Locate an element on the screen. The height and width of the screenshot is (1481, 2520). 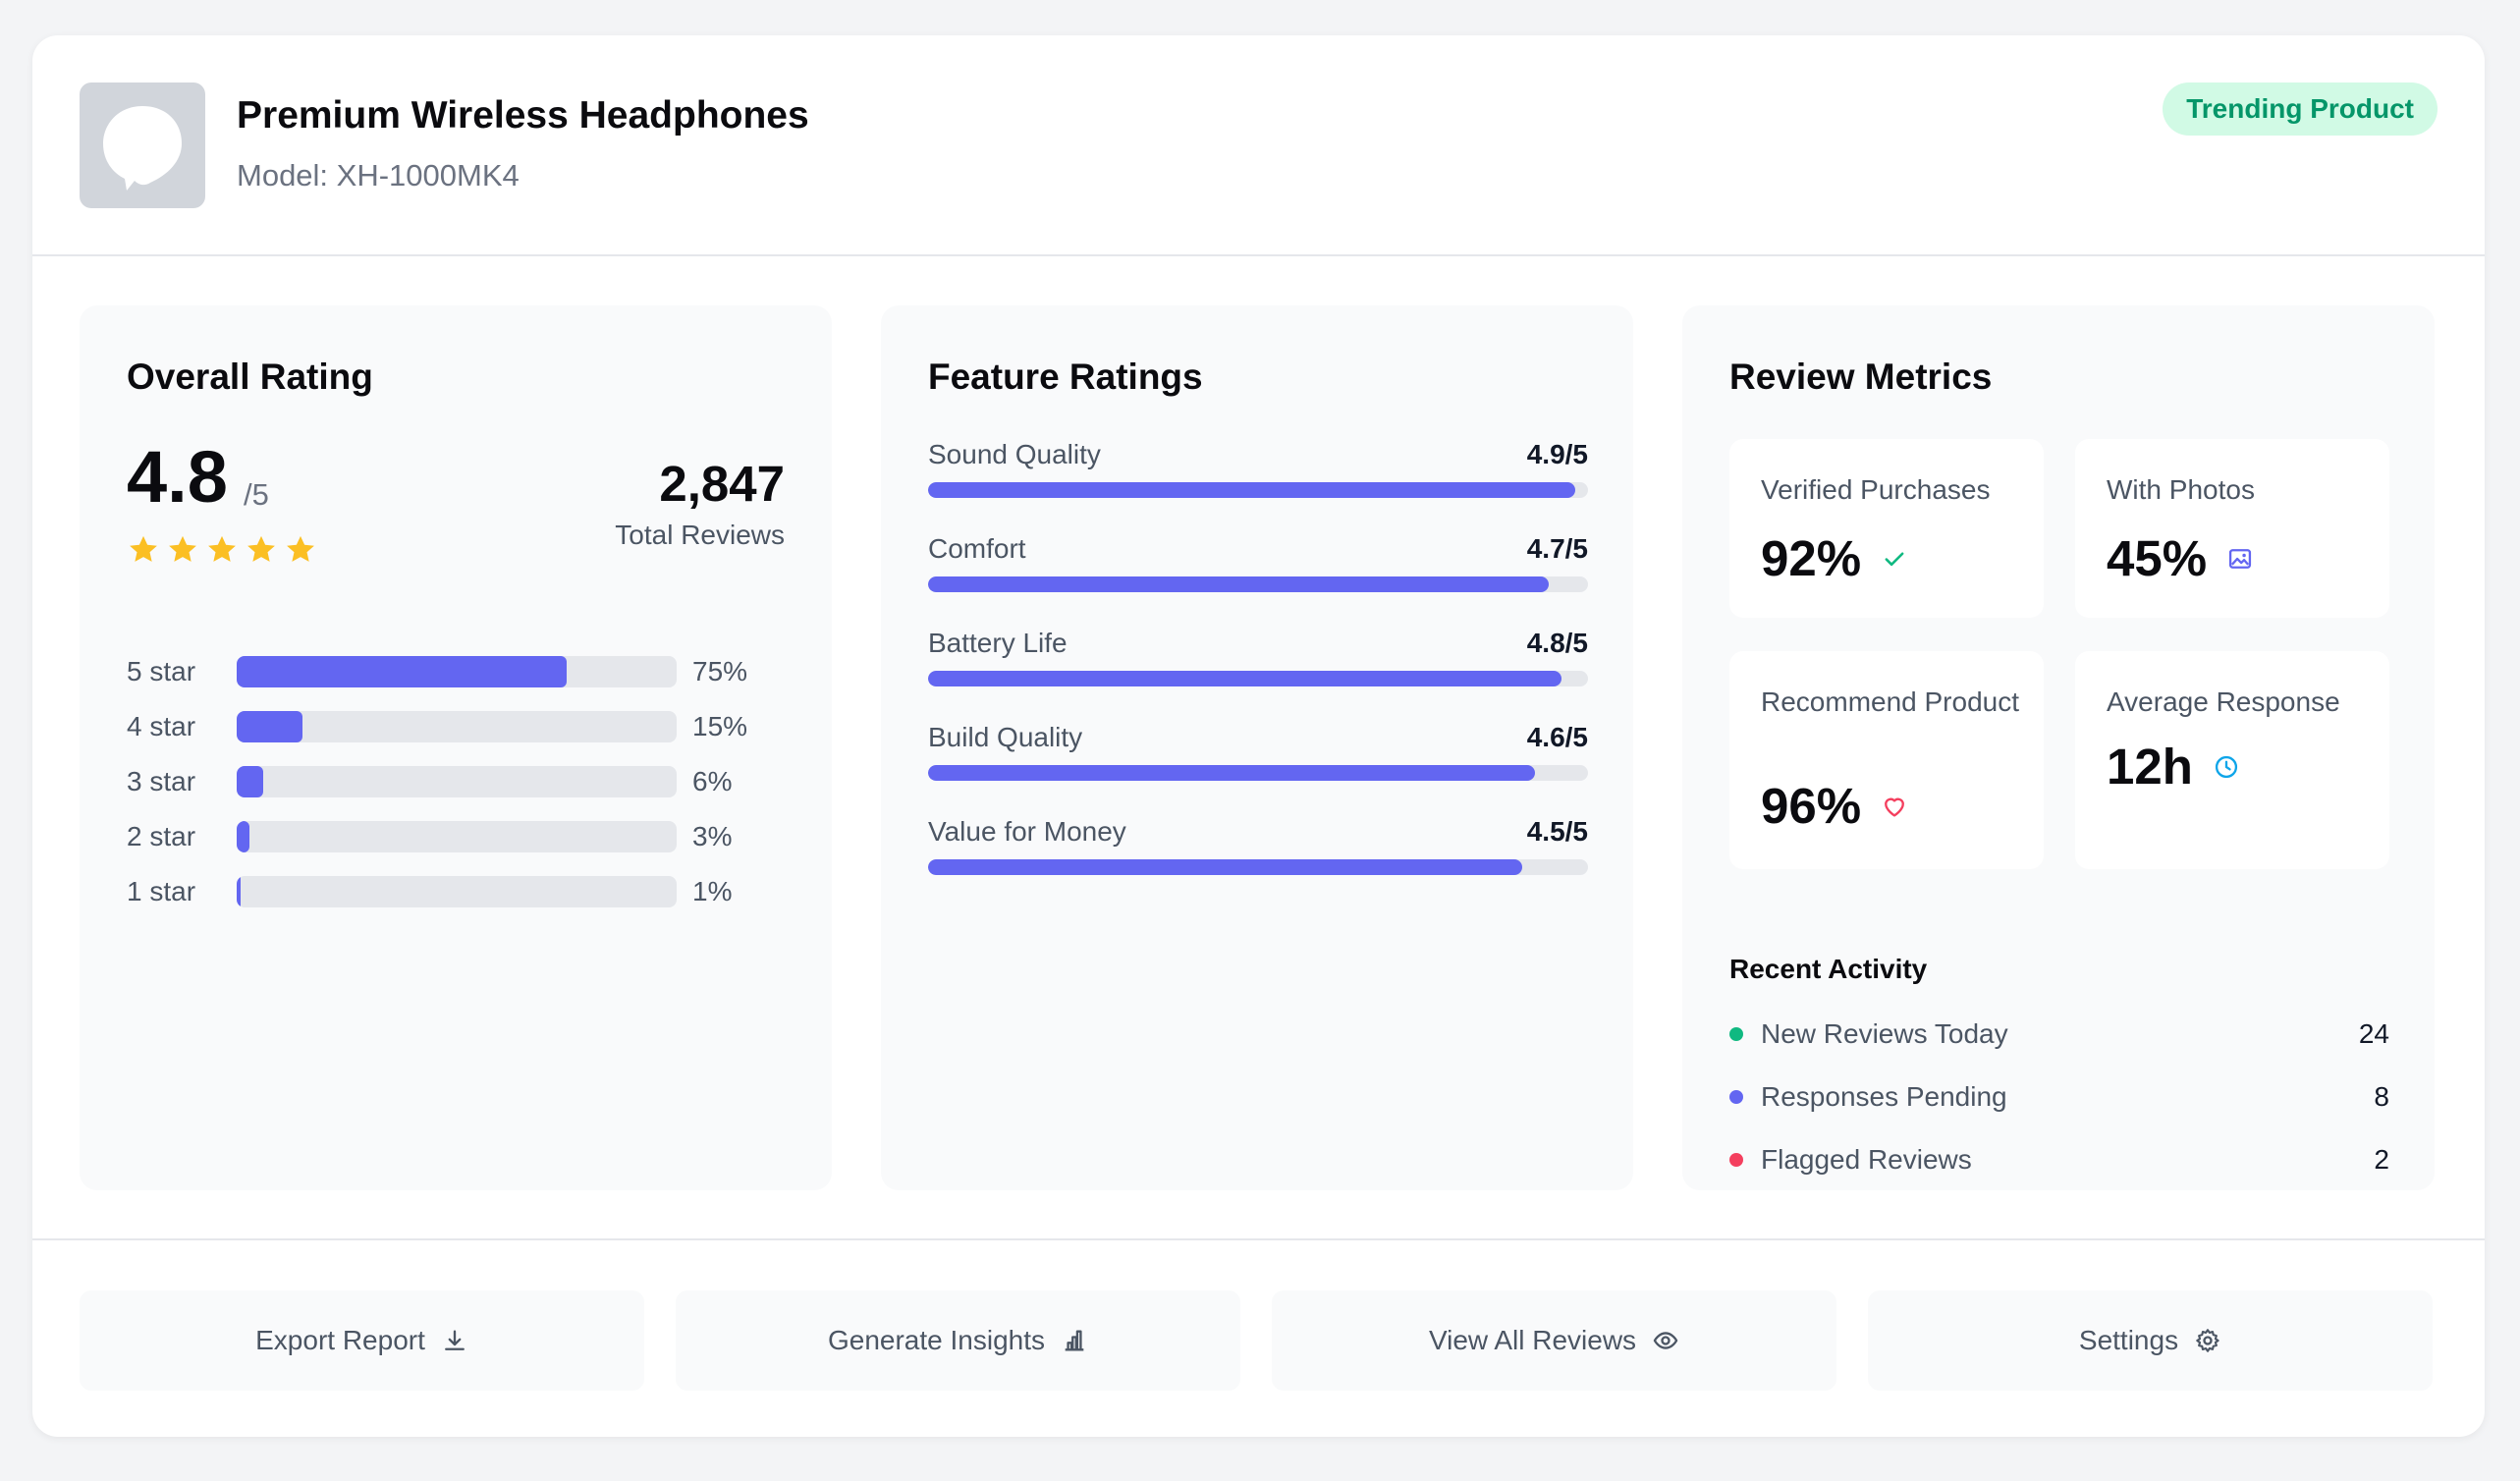
heart-icon is located at coordinates (1894, 806).